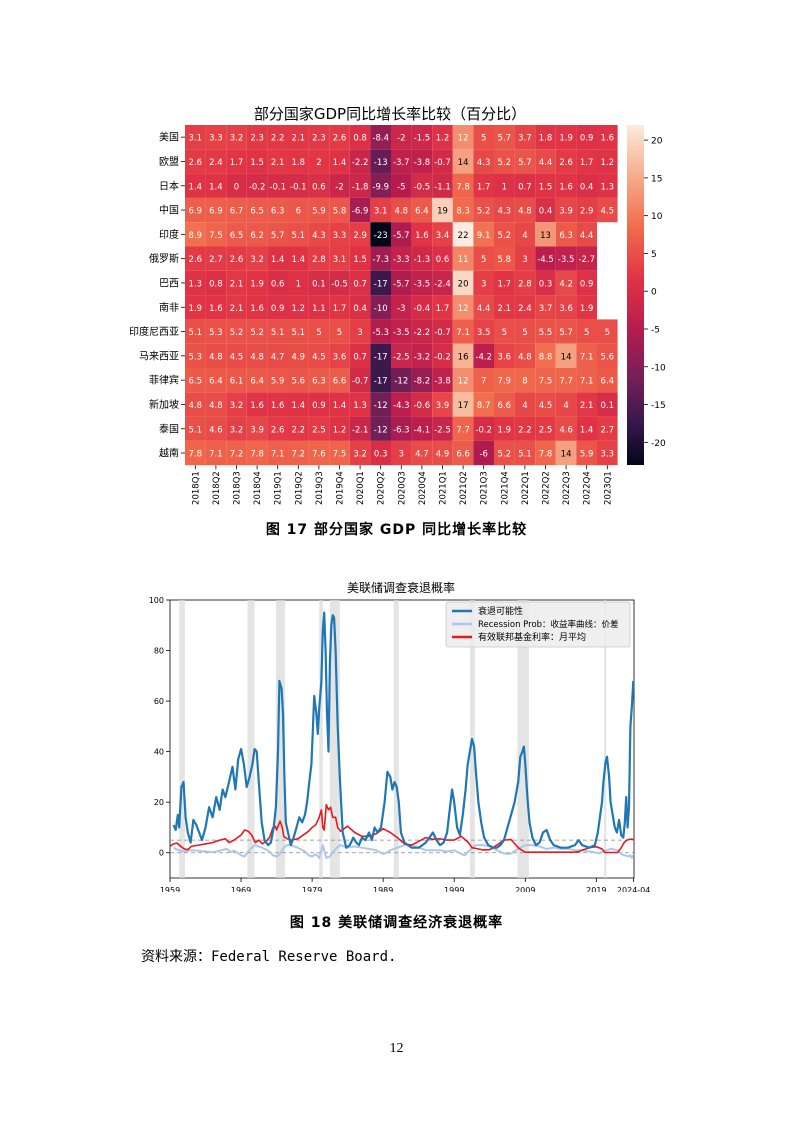  I want to click on heatmap-cell-label: -3, so click(401, 309).